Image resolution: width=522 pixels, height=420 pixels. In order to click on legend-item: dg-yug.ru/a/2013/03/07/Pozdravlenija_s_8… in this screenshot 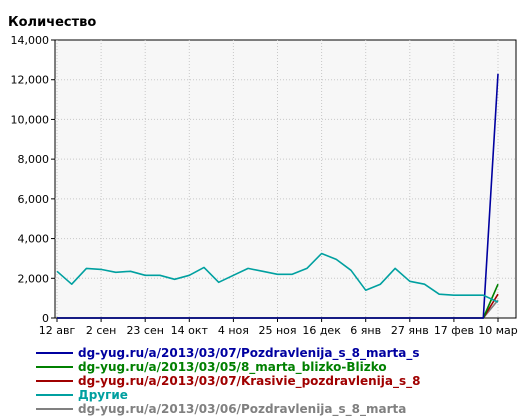, I will do `click(276, 353)`.